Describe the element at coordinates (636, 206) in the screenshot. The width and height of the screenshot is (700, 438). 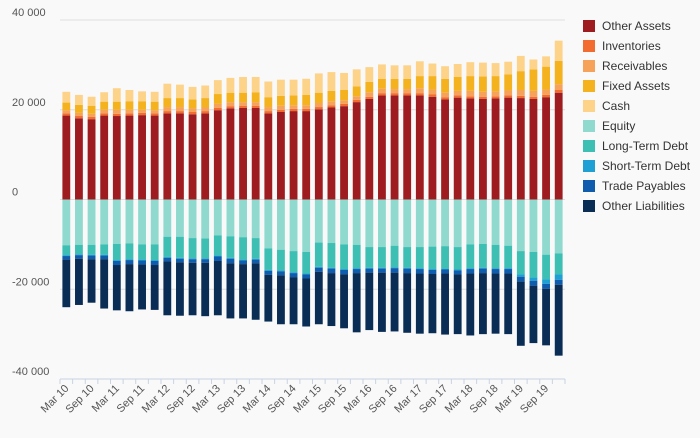
I see `legend-item: Other Liabilities` at that location.